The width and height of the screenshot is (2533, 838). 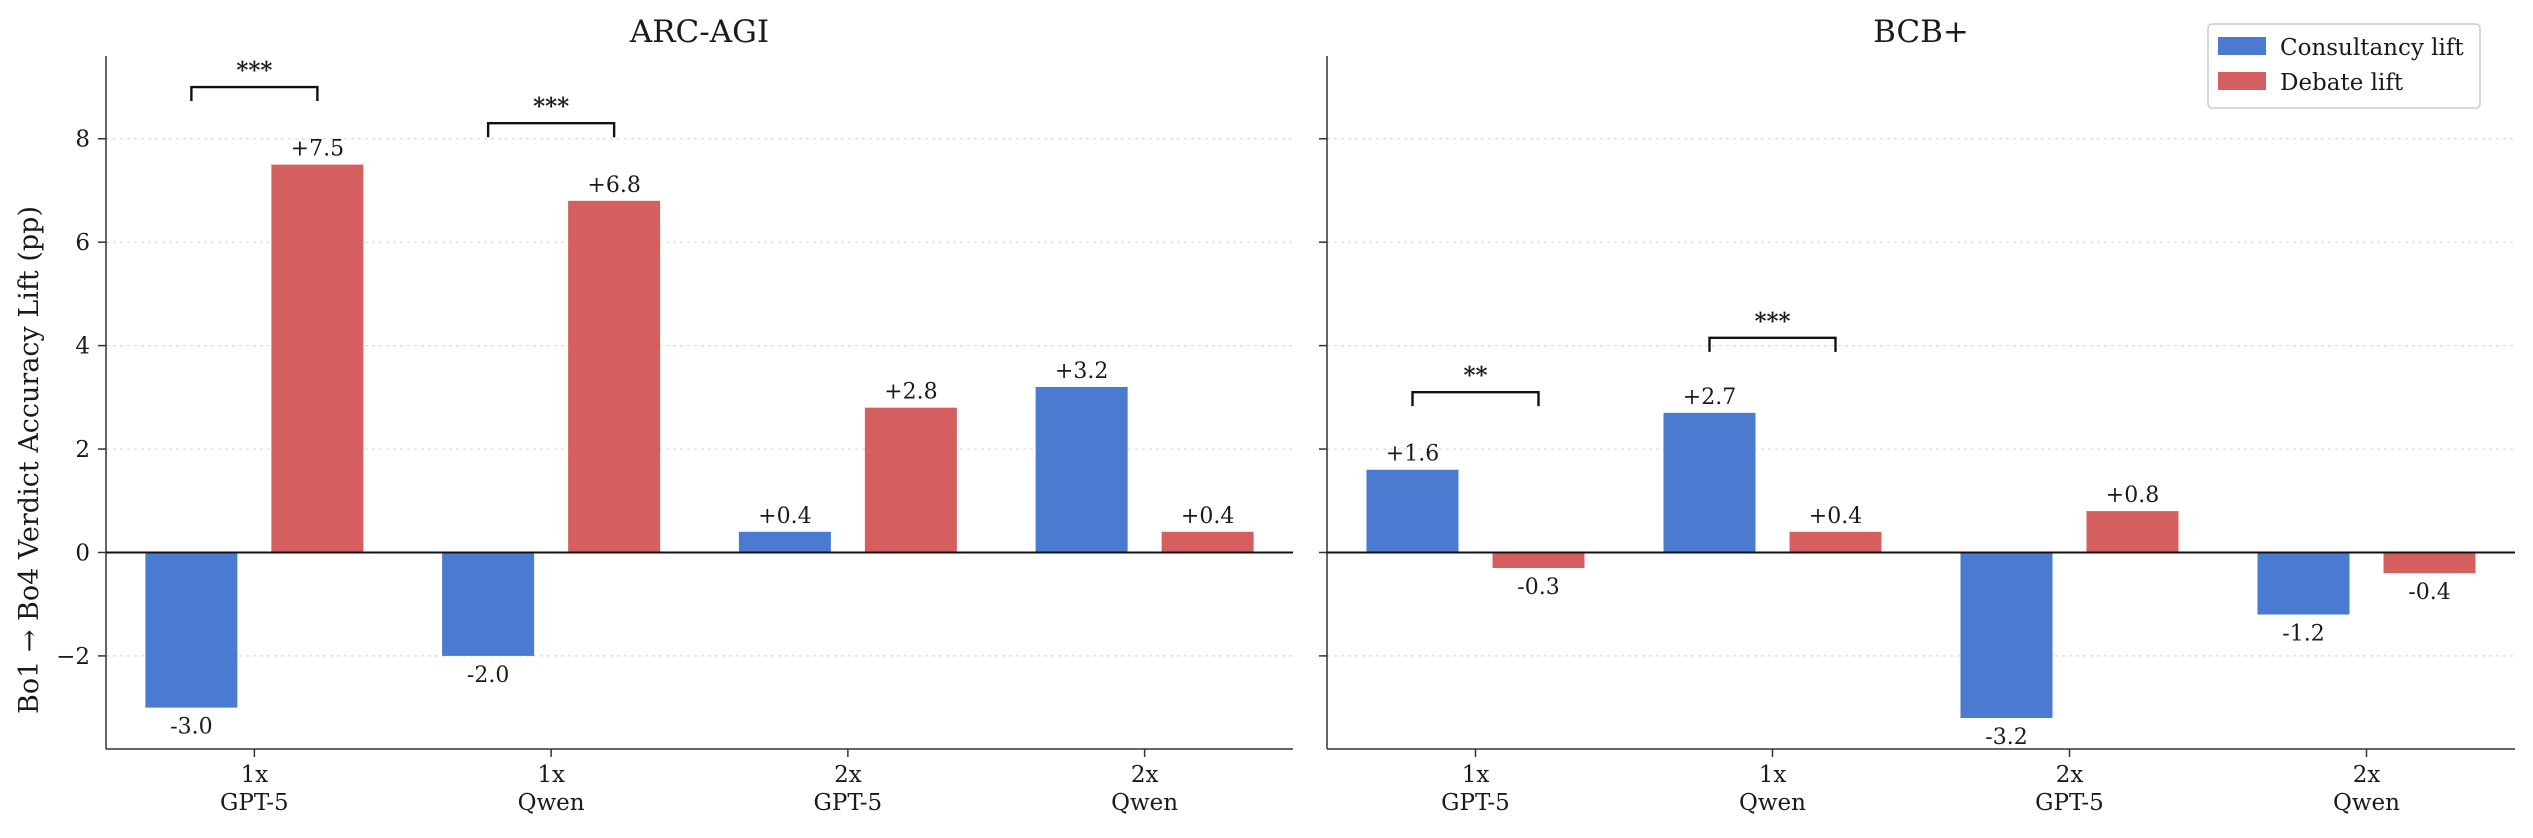 I want to click on y-tick-label: 6, so click(x=82, y=243).